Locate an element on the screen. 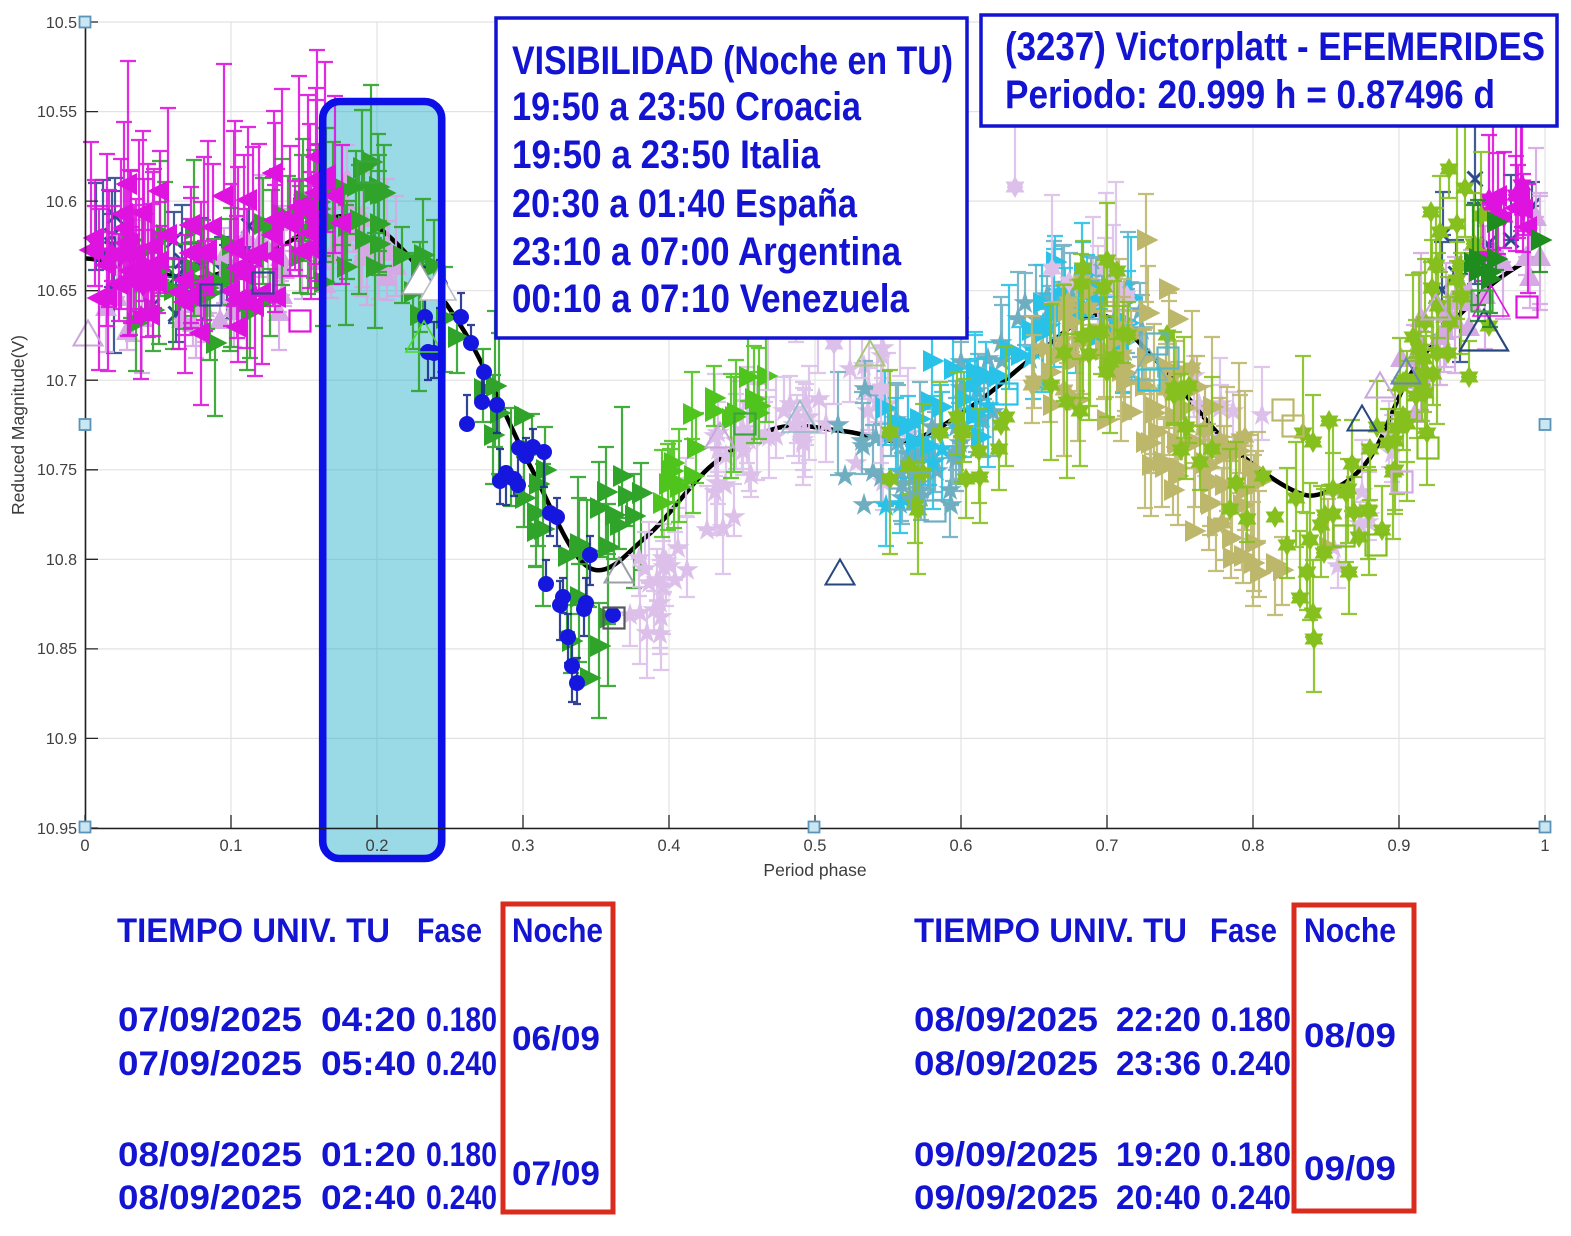 The image size is (1571, 1236). svg-text: 06/09 is located at coordinates (556, 1039).